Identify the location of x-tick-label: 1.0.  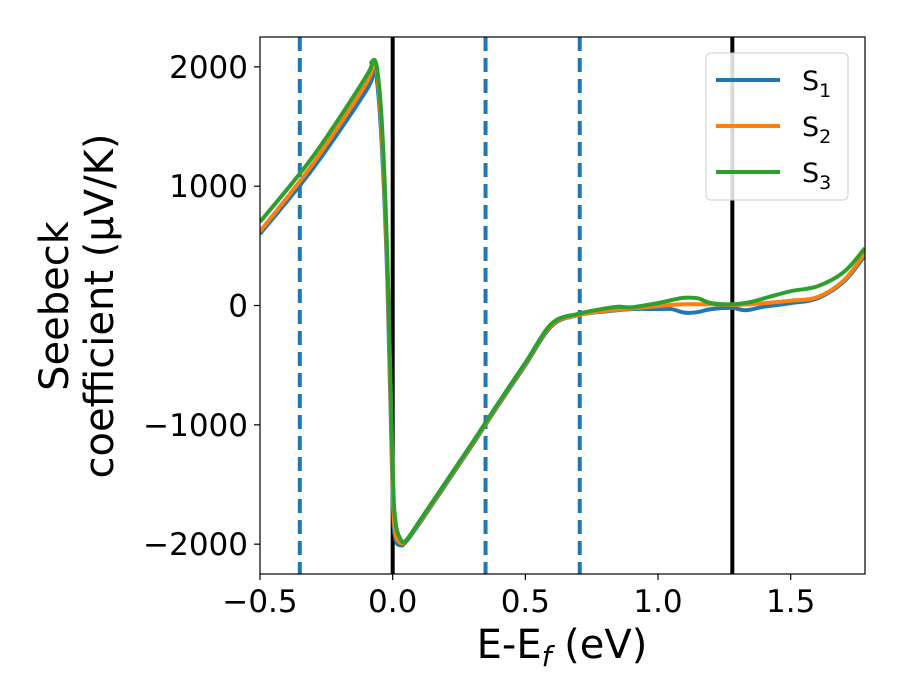
(657, 602).